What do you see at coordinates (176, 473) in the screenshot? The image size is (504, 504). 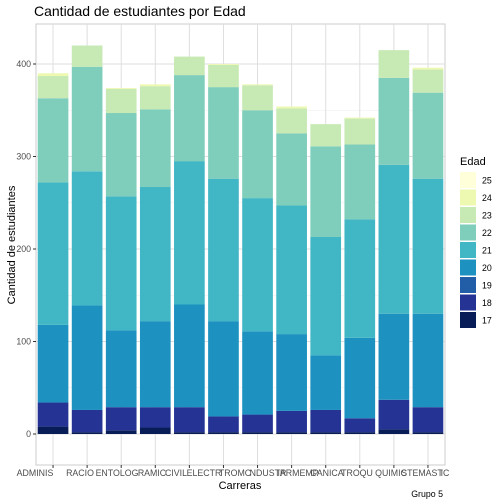 I see `x-tick-label: CIVIL` at bounding box center [176, 473].